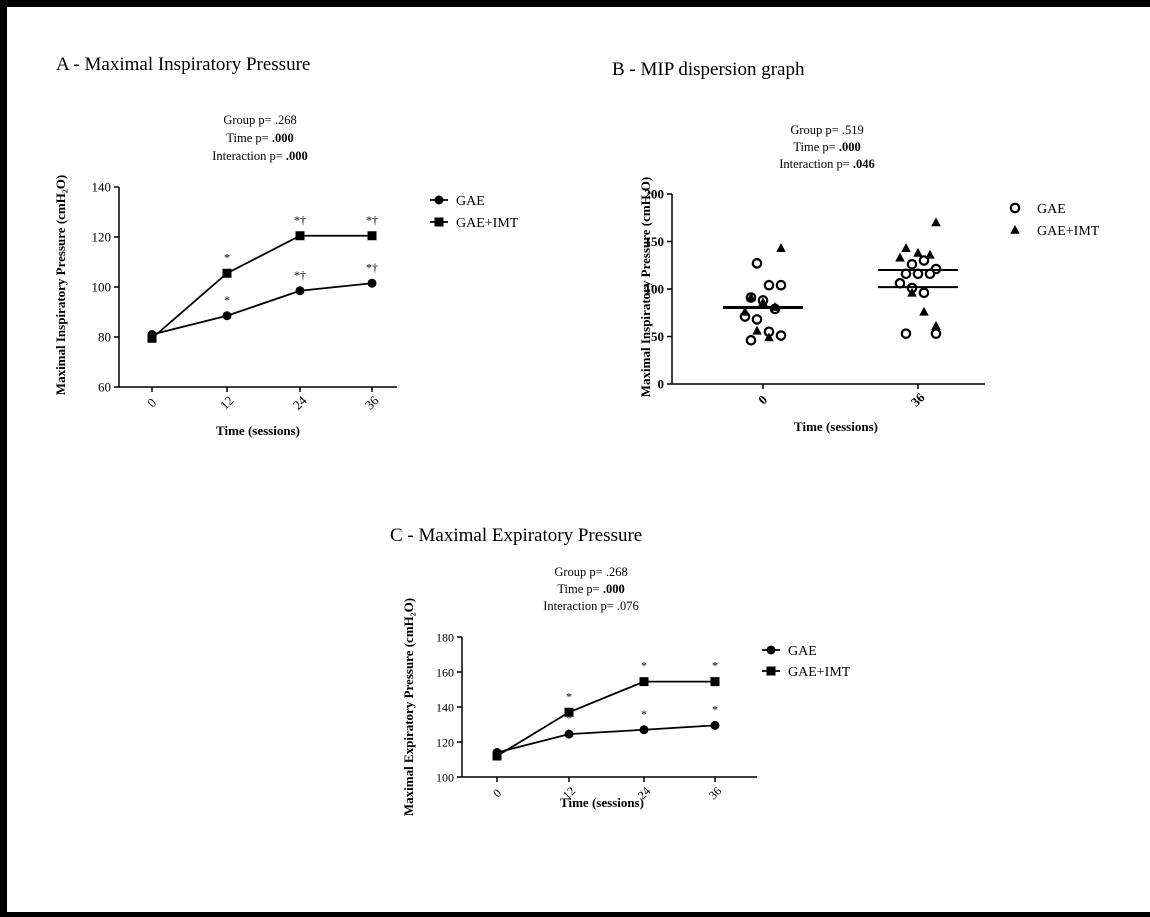  Describe the element at coordinates (516, 535) in the screenshot. I see `chart-c-title: C - Maximal Expiratory Pressure` at that location.